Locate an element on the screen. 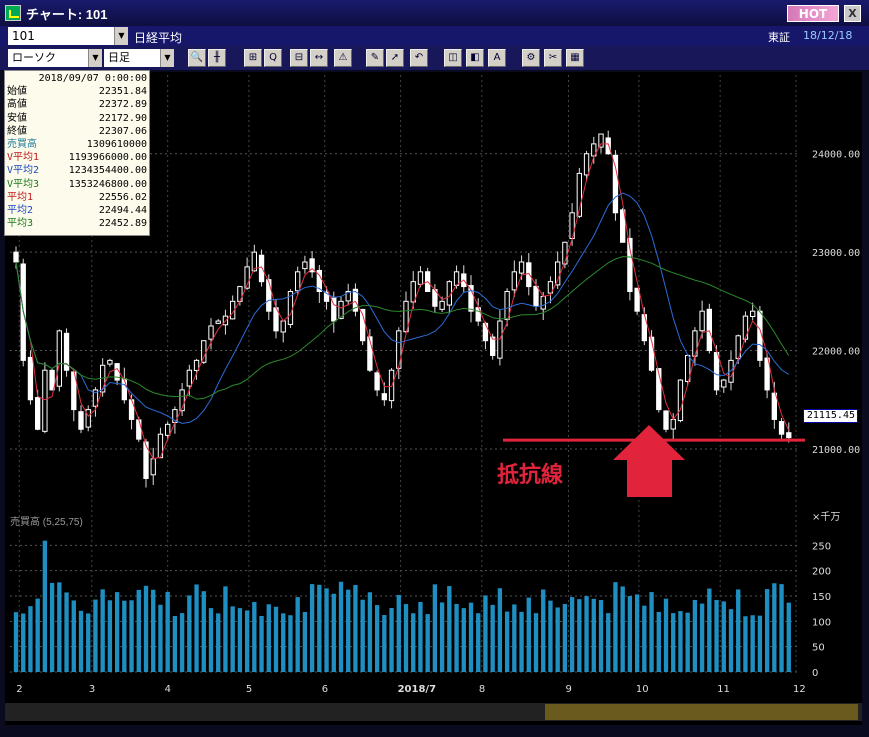 This screenshot has width=869, height=737. info-label: 売買高 is located at coordinates (22, 145).